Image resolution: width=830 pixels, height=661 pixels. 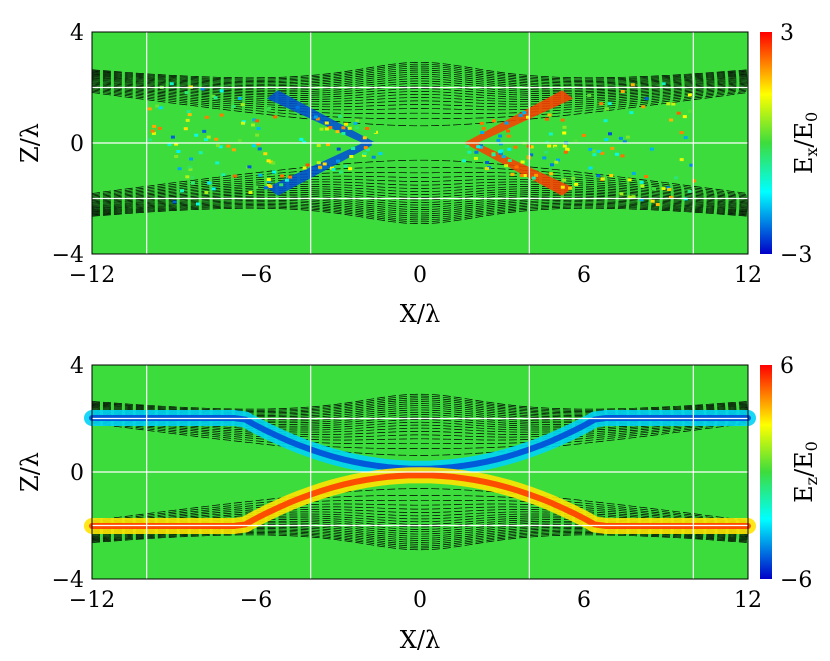 I want to click on ez-y-axis-label: Z/λ, so click(x=30, y=472).